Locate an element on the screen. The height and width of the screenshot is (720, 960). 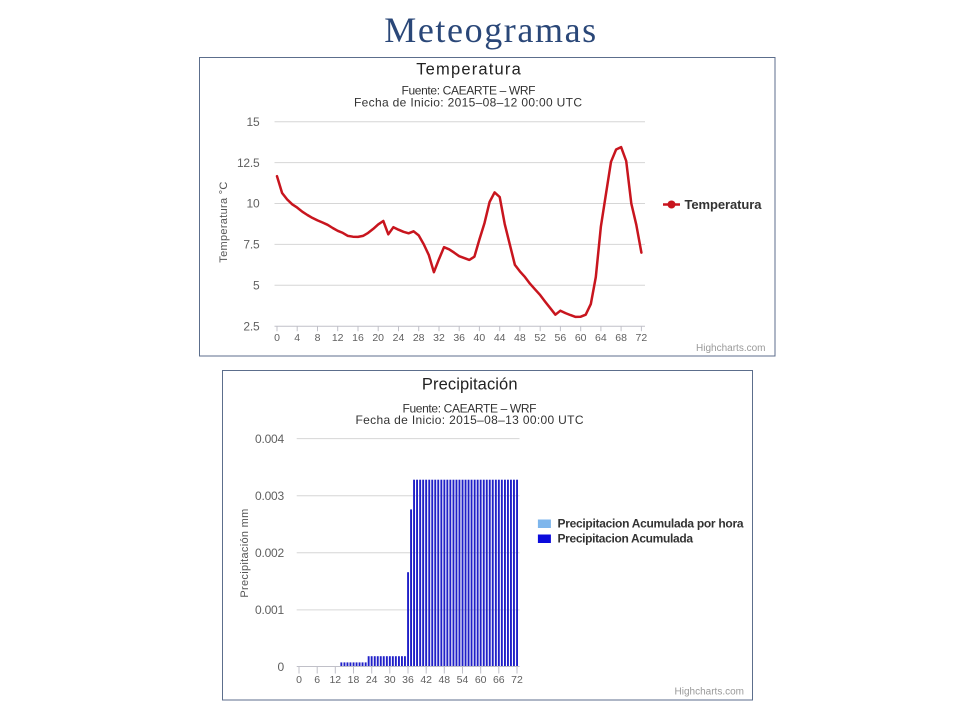
svg-text: 8 is located at coordinates (318, 338).